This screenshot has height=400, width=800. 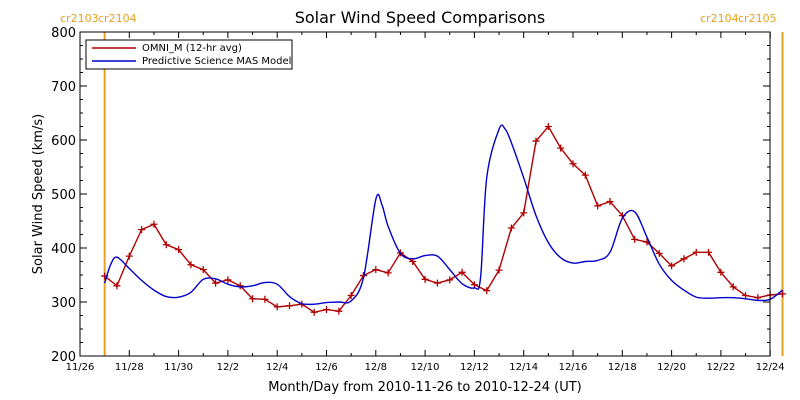 I want to click on y-tick-label: 800, so click(x=63, y=33).